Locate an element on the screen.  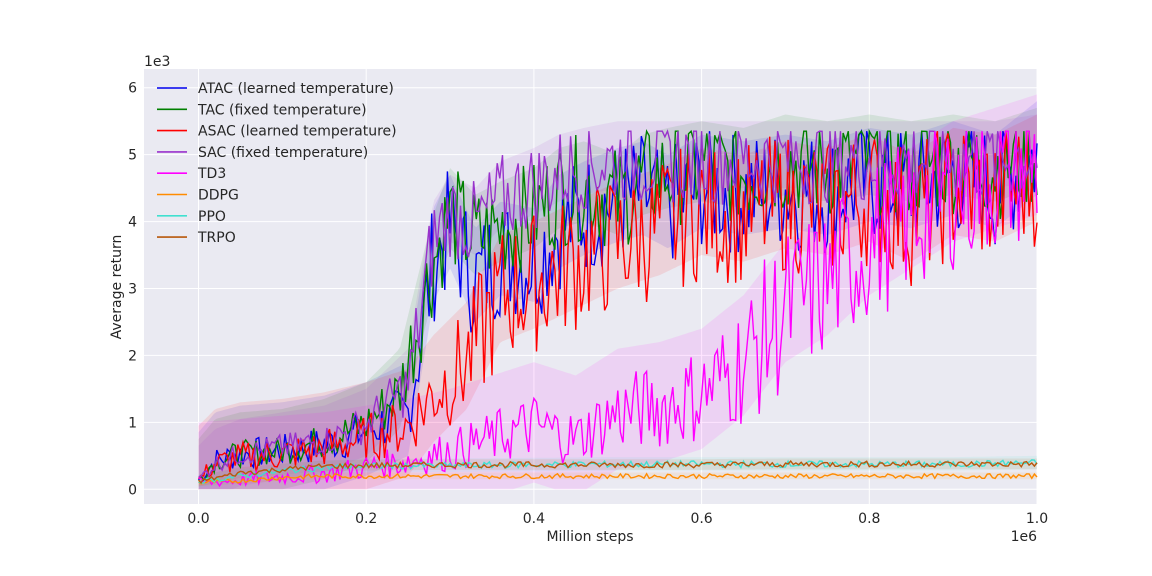
legend-label: ASAC (learned temperature) is located at coordinates (297, 132).